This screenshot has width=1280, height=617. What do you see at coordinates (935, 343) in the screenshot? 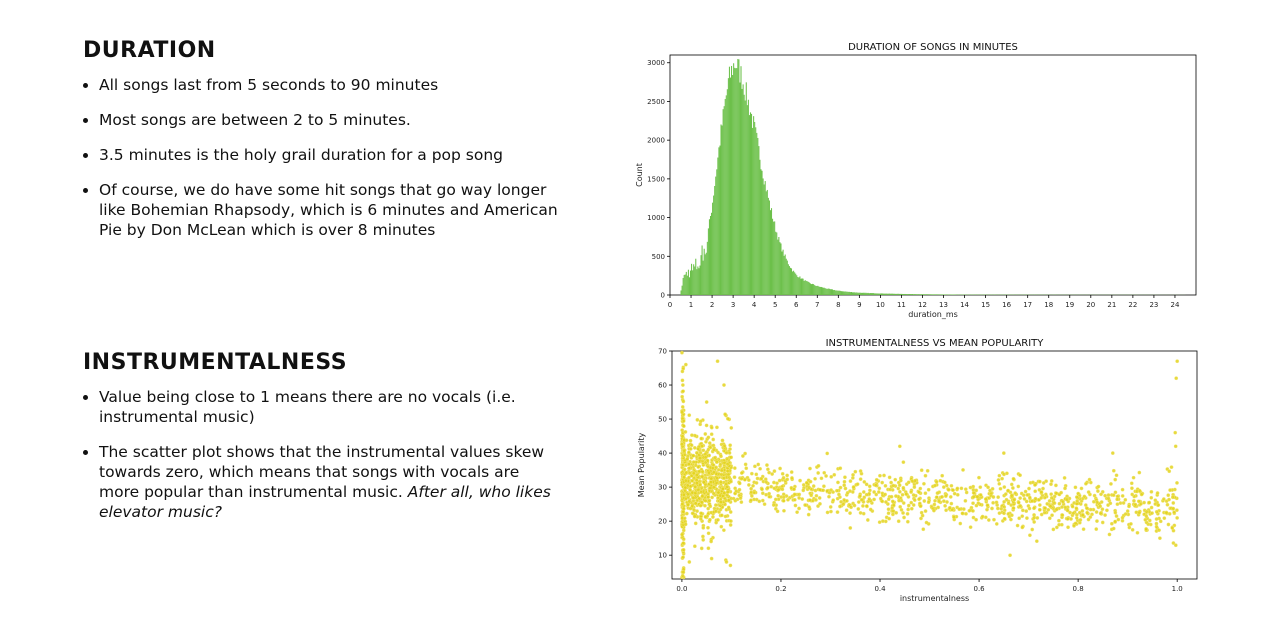
I see `scatter-title: INSTRUMENTALNESS VS MEAN POPULARITY` at bounding box center [935, 343].